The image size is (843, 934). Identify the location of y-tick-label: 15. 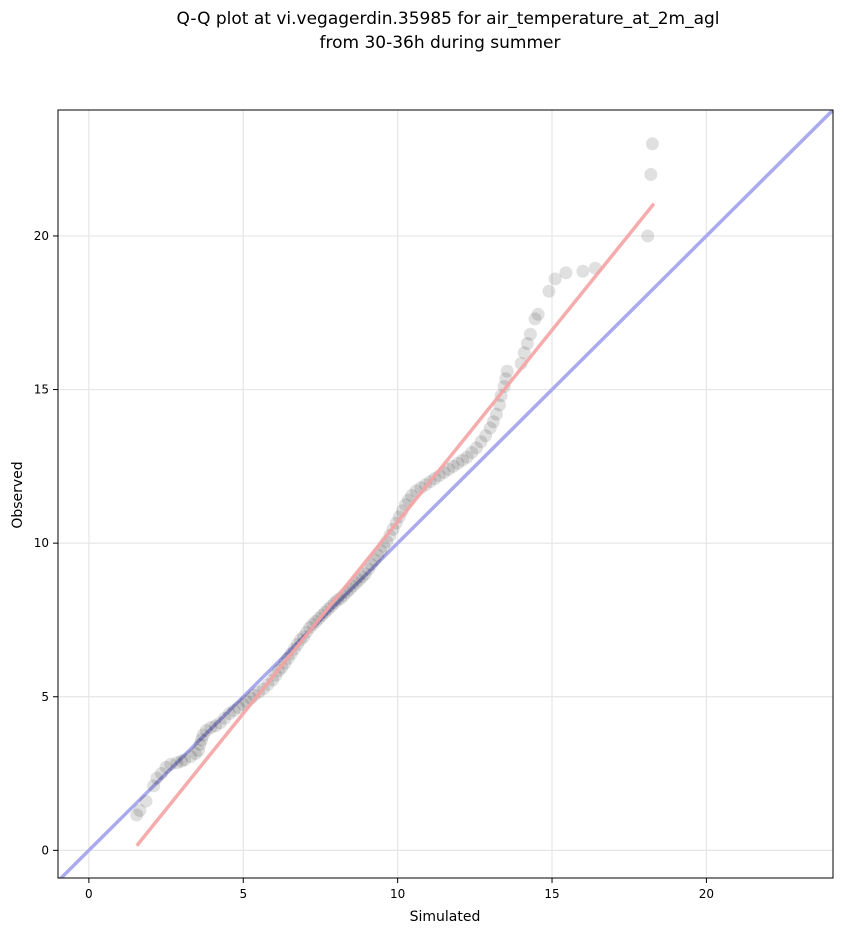
(41, 390).